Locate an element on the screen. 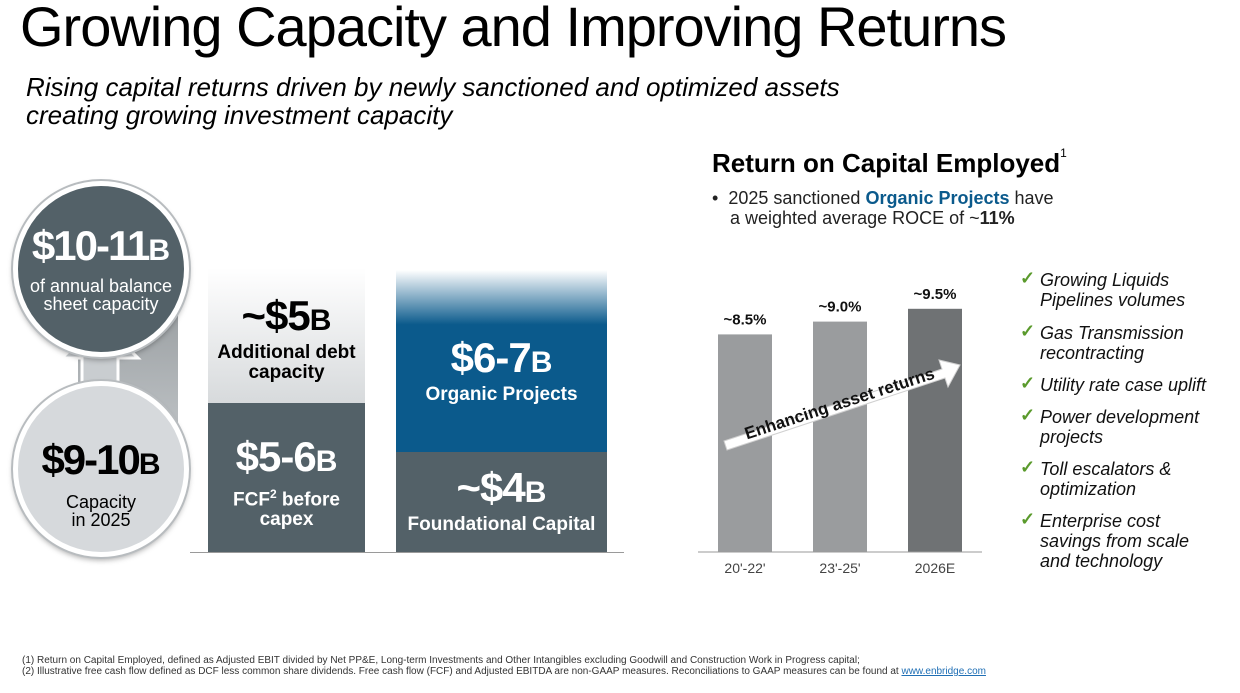  organic-projects-value: $6-7B is located at coordinates (501, 357).